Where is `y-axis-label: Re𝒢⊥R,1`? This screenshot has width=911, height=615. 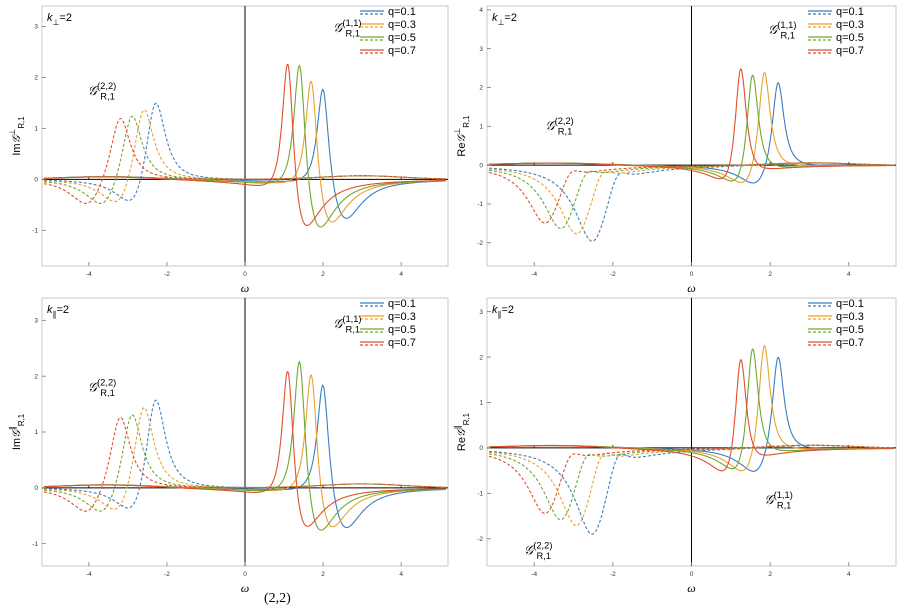 y-axis-label: Re𝒢⊥R,1 is located at coordinates (462, 136).